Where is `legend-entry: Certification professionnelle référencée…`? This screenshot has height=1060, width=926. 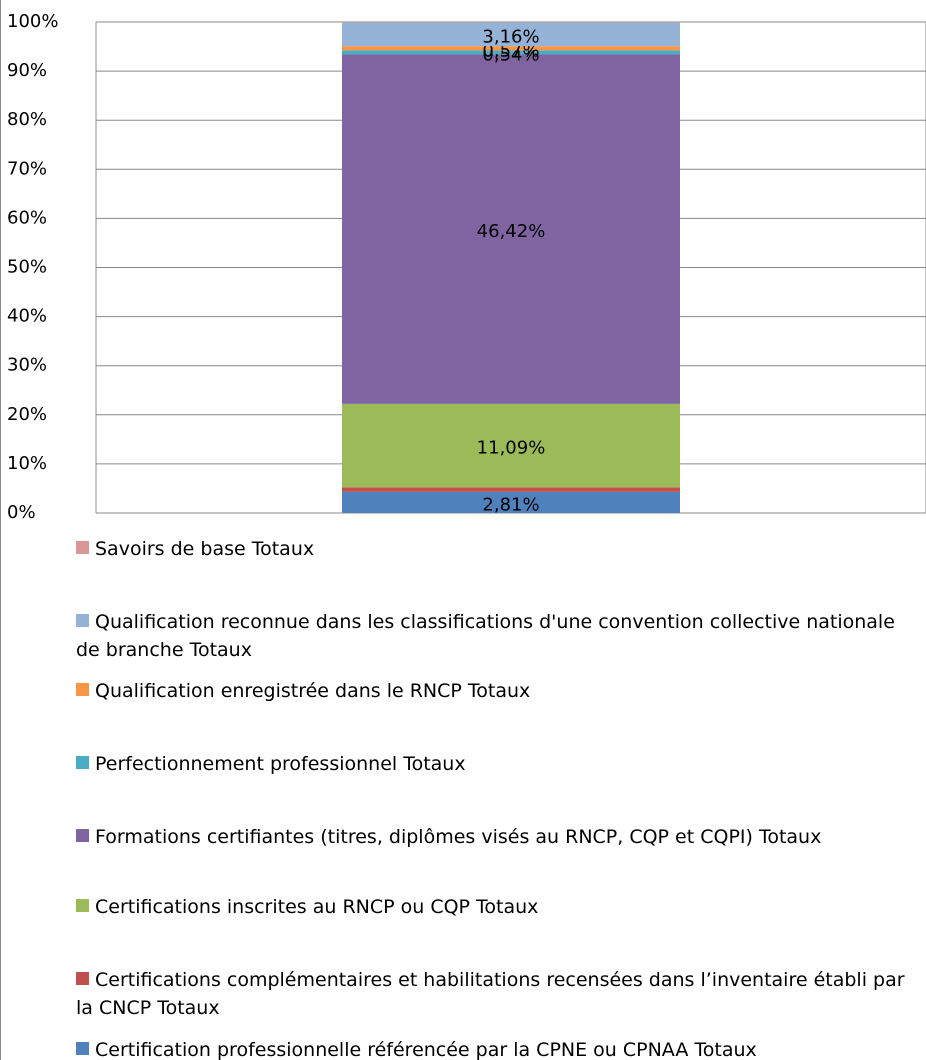
legend-entry: Certification professionnelle référencée… is located at coordinates (491, 1048).